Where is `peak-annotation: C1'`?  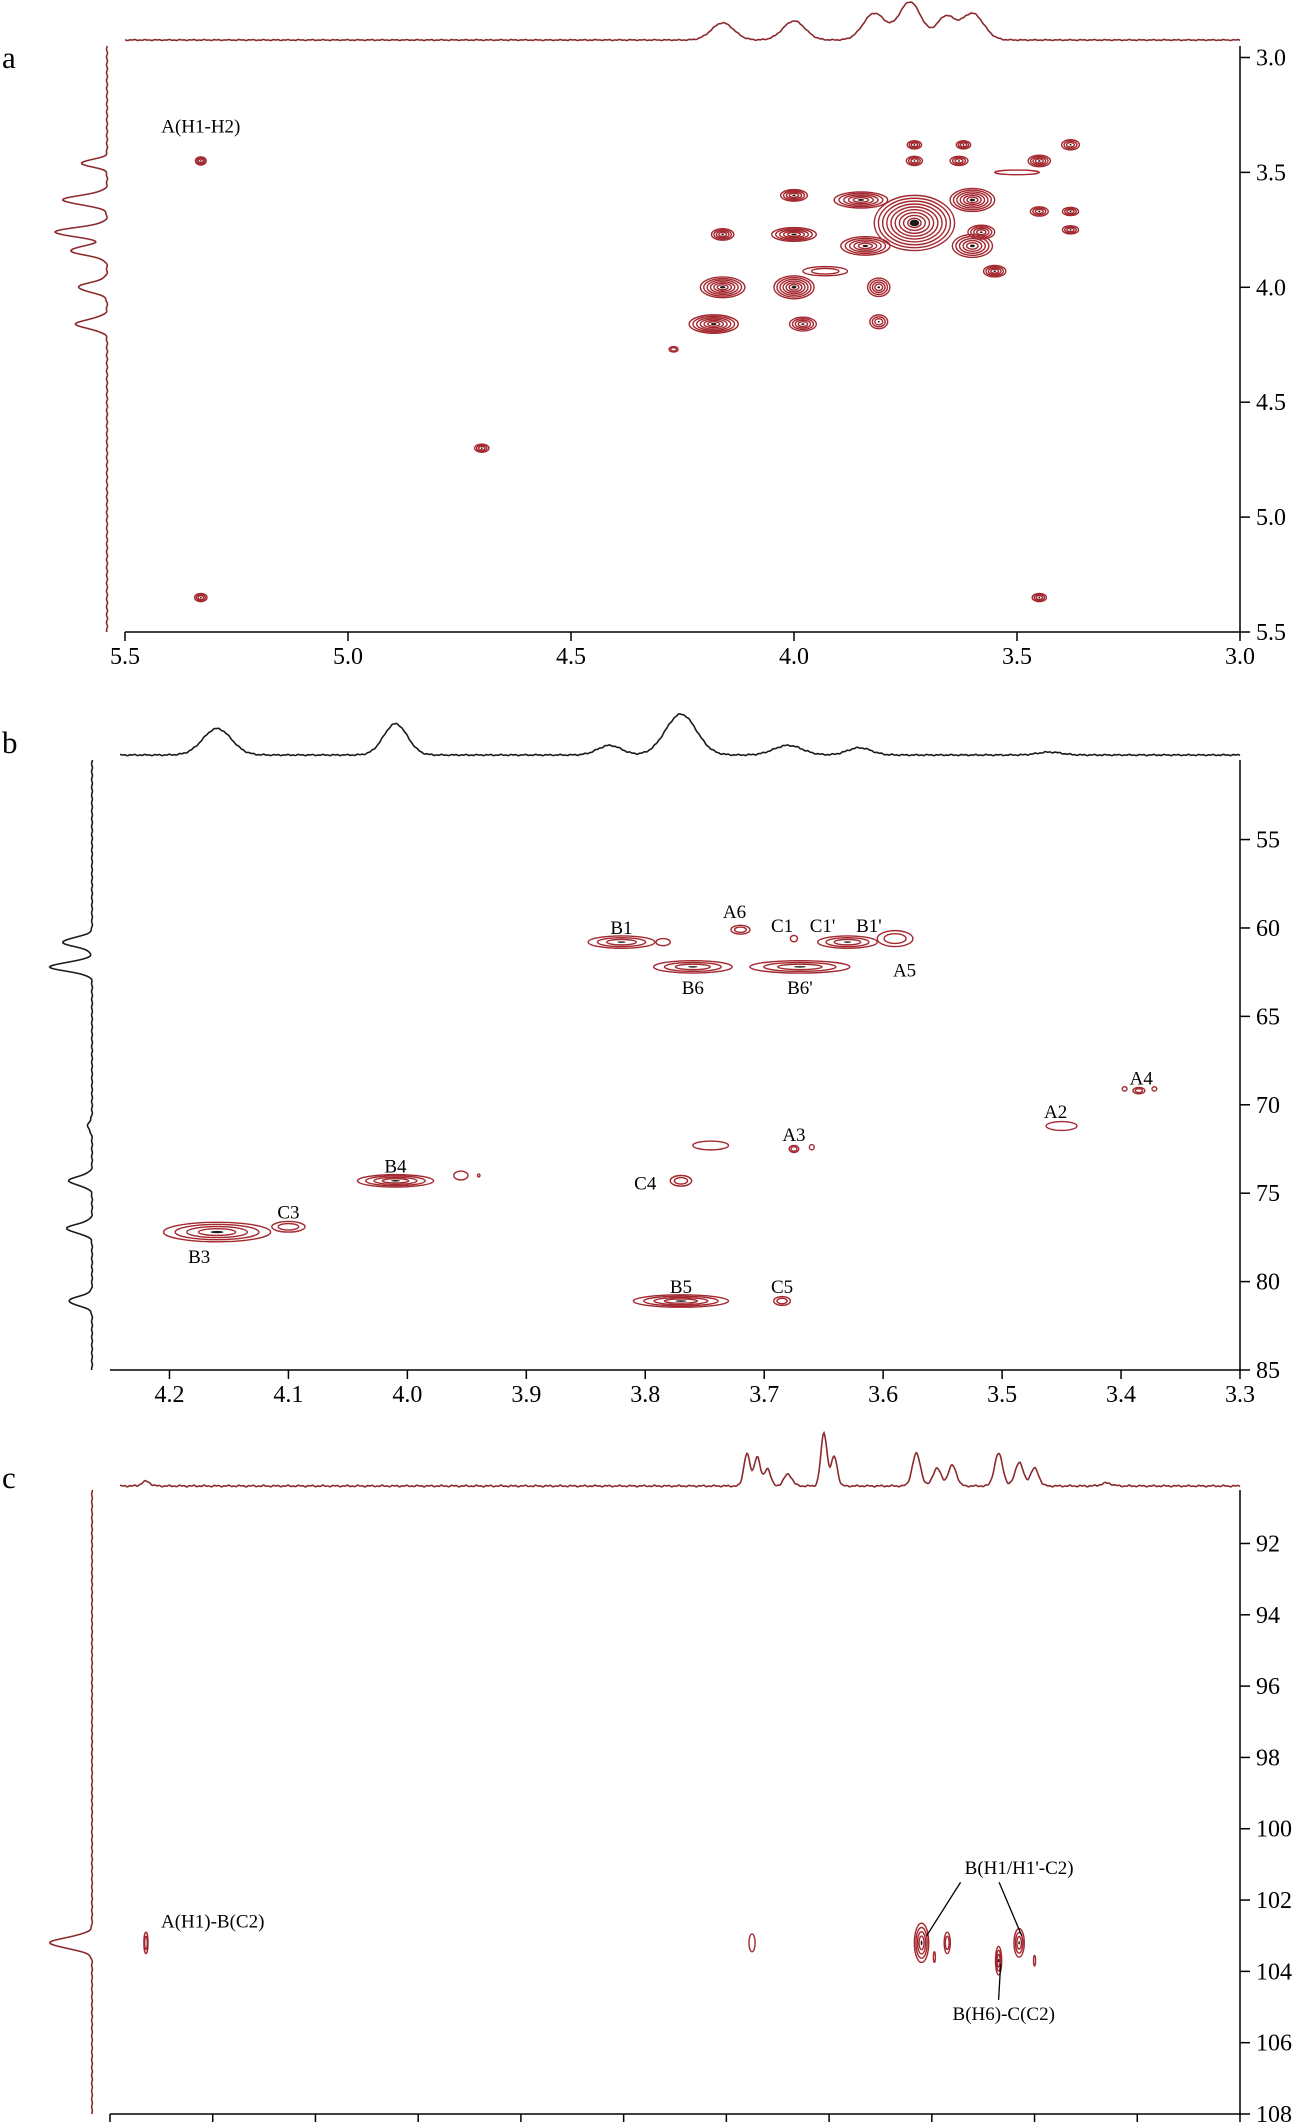 peak-annotation: C1' is located at coordinates (823, 926).